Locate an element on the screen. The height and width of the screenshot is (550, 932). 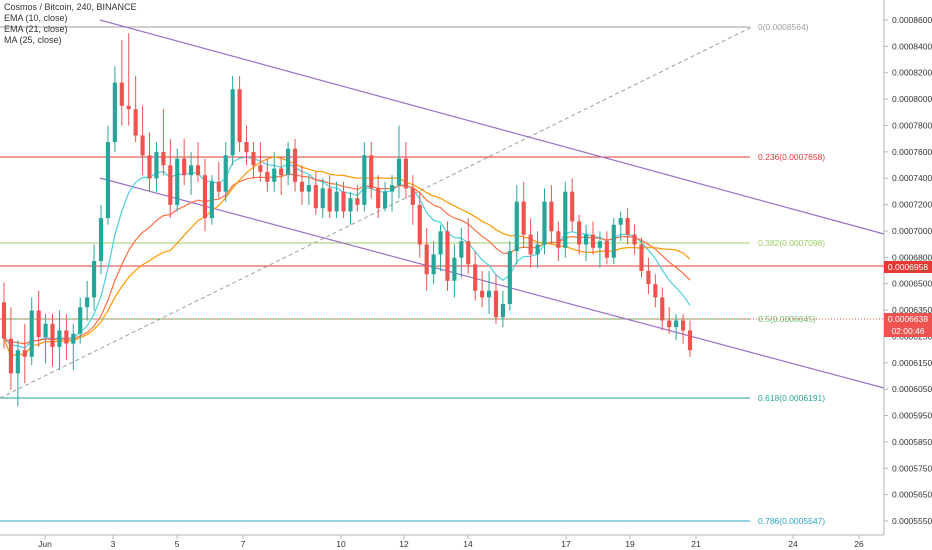
legend-ema10: EMA (10, close) is located at coordinates (36, 18).